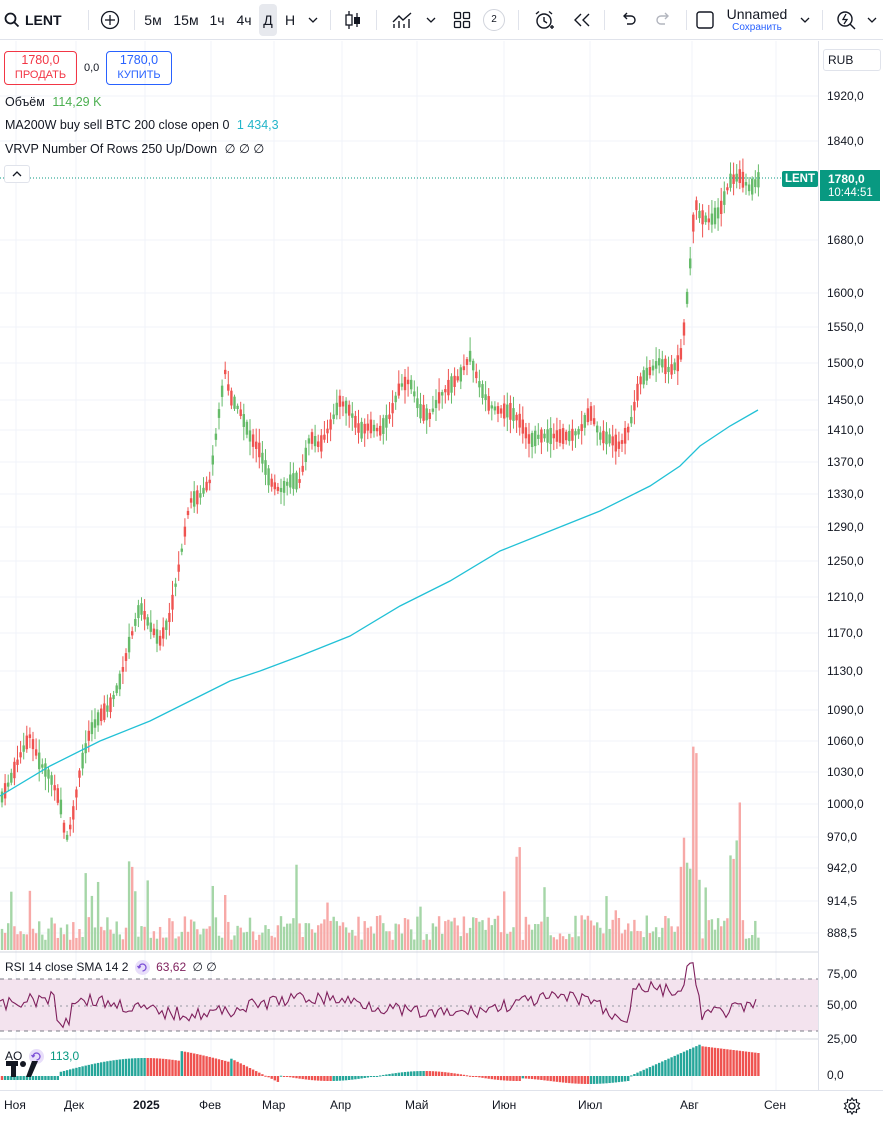 This screenshot has width=883, height=1121. What do you see at coordinates (842, 1005) in the screenshot?
I see `rsi-tick-50: 50,00` at bounding box center [842, 1005].